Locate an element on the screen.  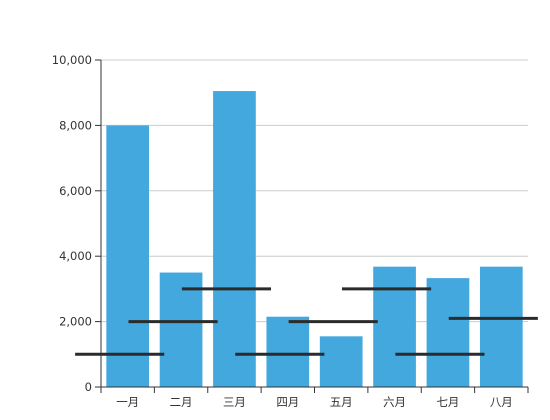
y-tick-label: 2,000 is located at coordinates (75, 322).